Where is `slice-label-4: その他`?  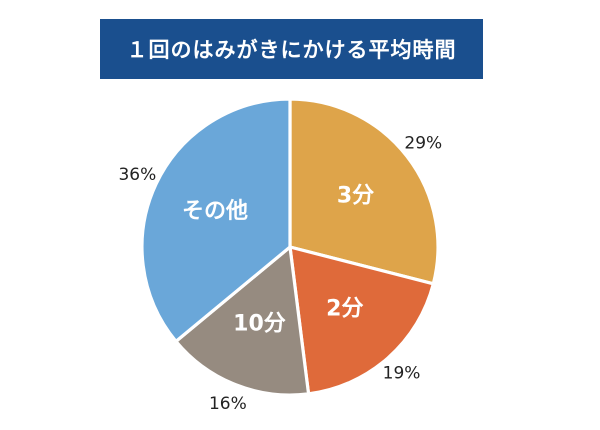
slice-label-4: その他 is located at coordinates (215, 211).